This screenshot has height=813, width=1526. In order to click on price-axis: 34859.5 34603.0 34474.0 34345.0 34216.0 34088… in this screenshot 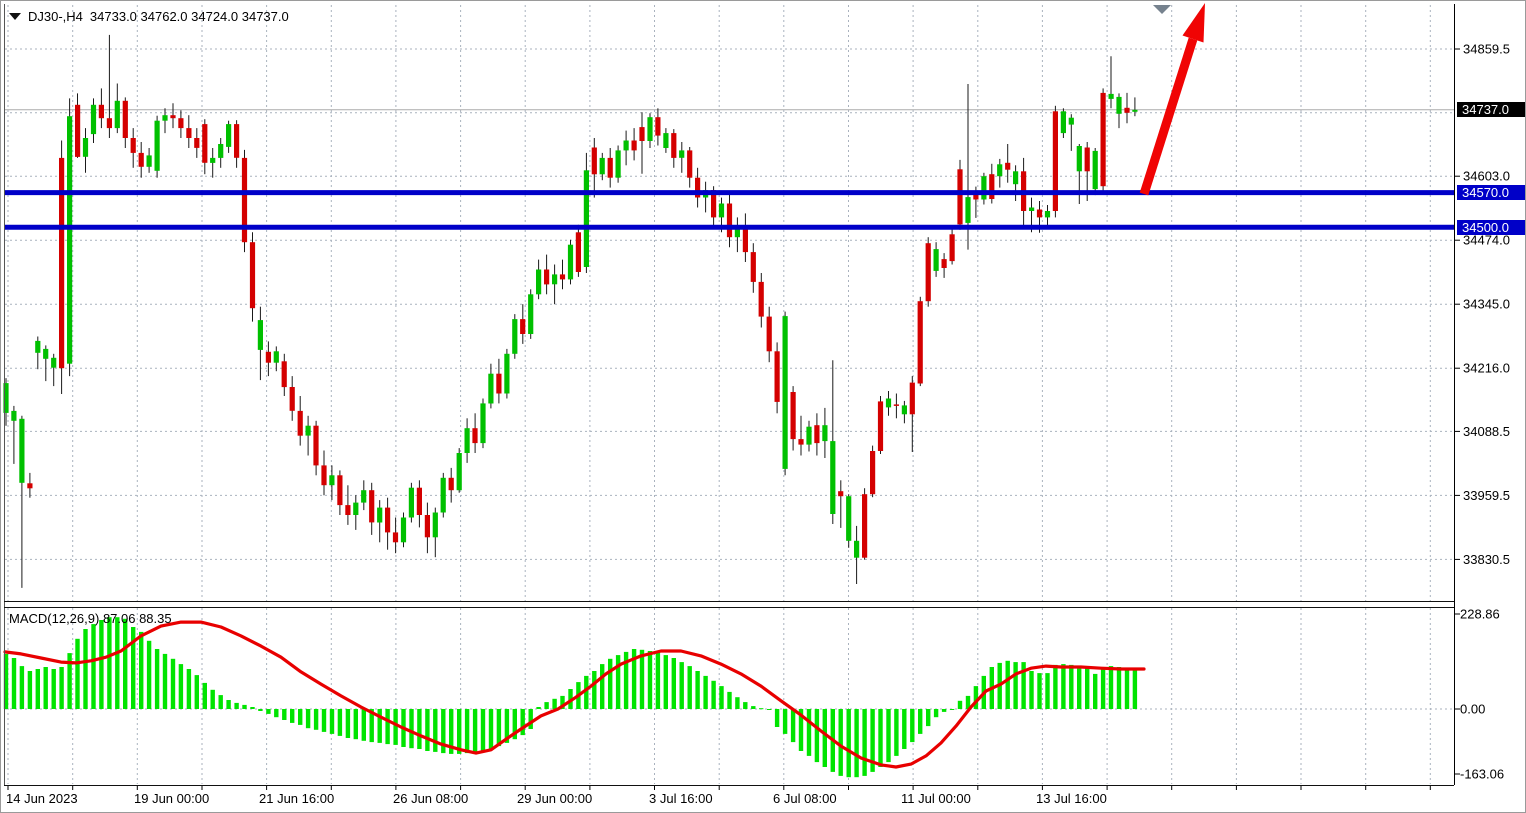, I will do `click(1482, 412)`.